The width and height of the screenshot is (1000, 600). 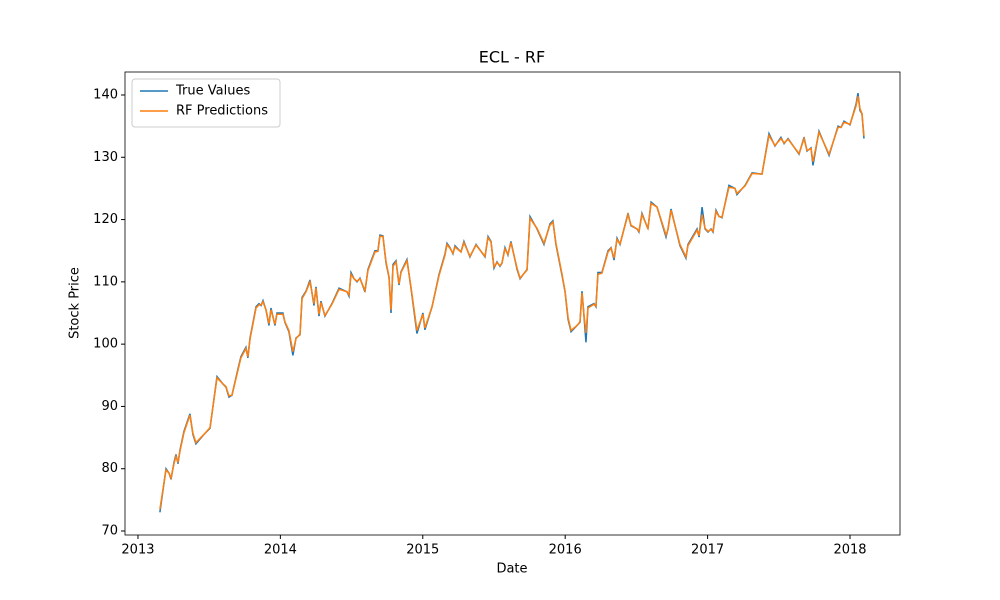 What do you see at coordinates (109, 531) in the screenshot?
I see `y-tick-label: 70` at bounding box center [109, 531].